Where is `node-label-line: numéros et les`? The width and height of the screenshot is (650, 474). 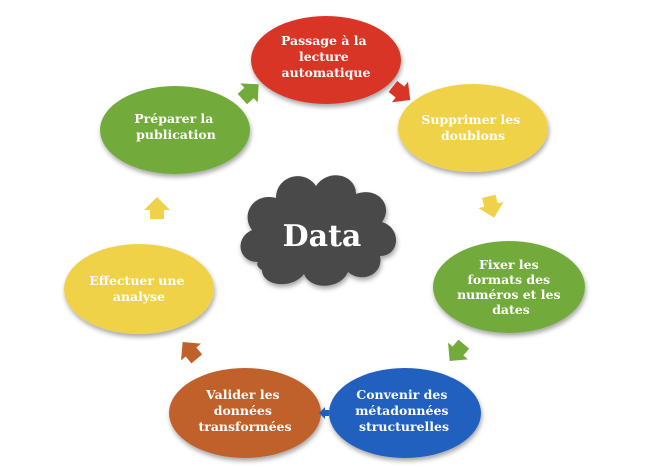
node-label-line: numéros et les is located at coordinates (509, 294).